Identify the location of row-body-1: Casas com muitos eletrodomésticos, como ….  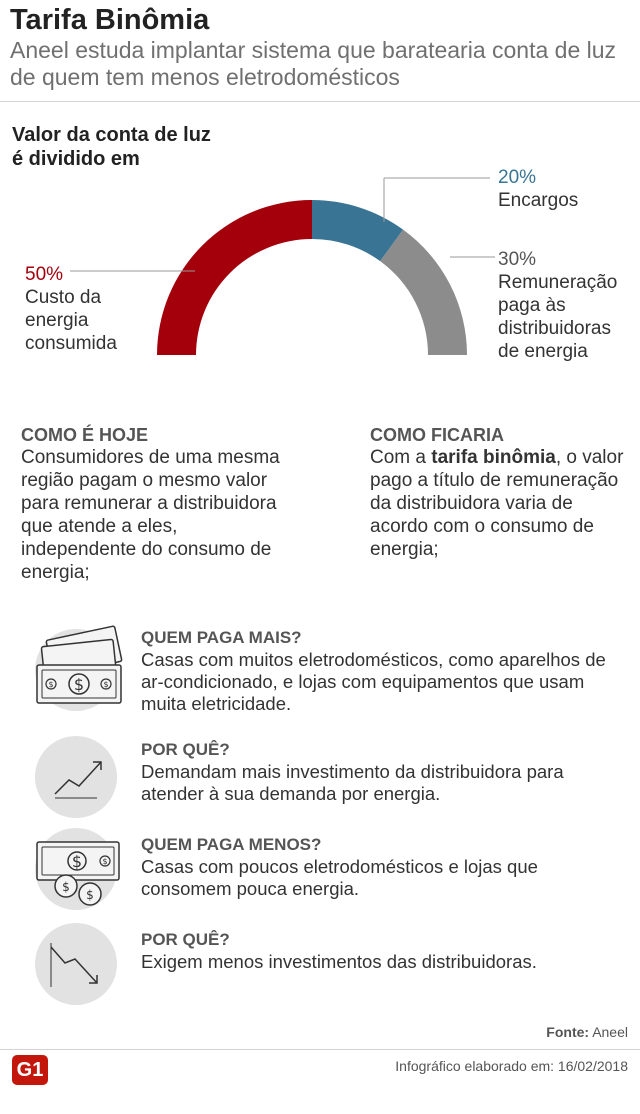
(373, 681).